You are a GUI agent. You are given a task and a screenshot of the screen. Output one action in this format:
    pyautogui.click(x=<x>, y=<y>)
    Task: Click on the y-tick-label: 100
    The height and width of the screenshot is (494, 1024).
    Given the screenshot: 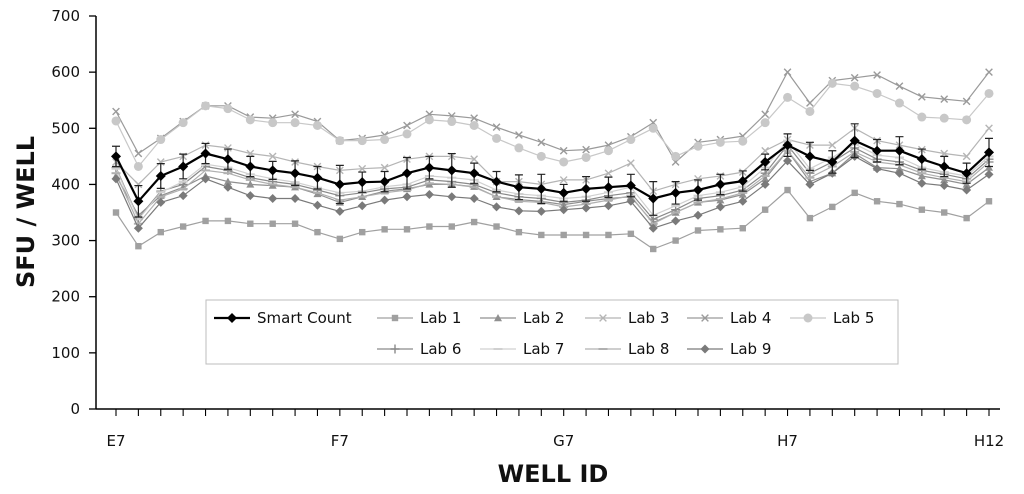 What is the action you would take?
    pyautogui.click(x=65, y=353)
    